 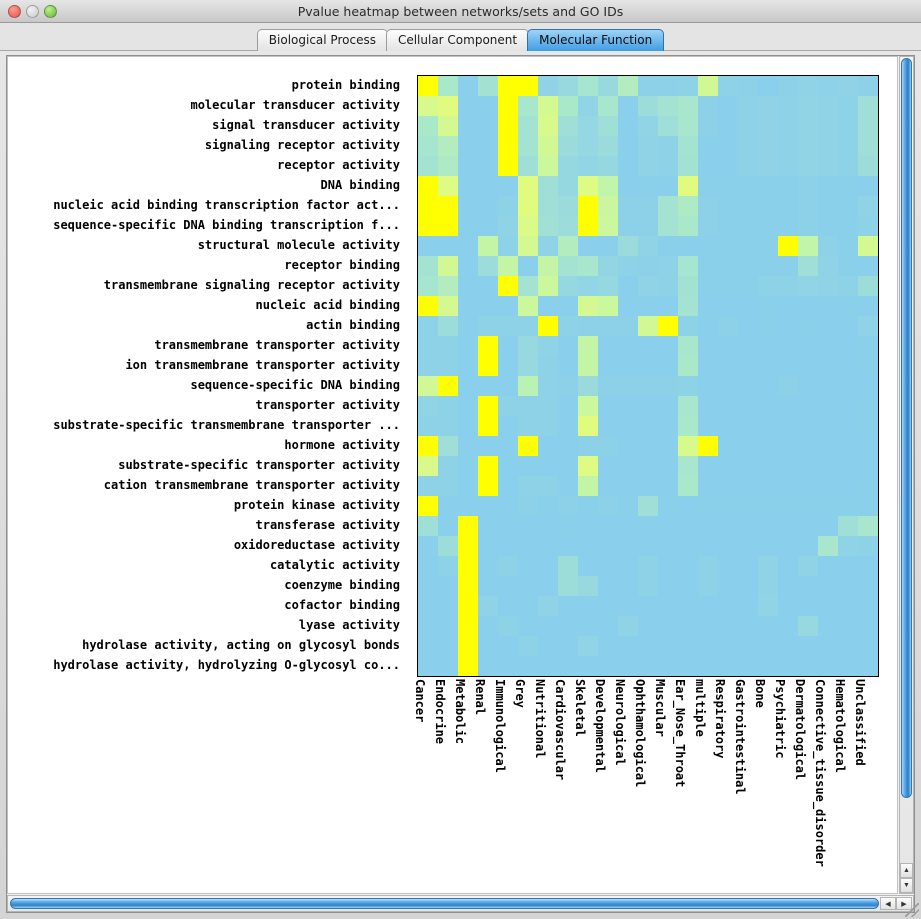 I want to click on resize-grip-icon, so click(x=912, y=910).